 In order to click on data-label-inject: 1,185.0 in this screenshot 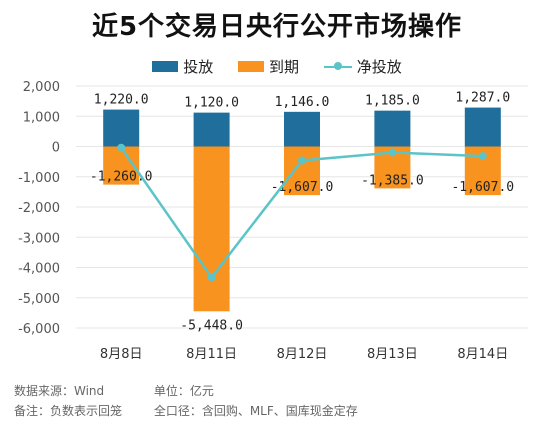, I will do `click(392, 101)`.